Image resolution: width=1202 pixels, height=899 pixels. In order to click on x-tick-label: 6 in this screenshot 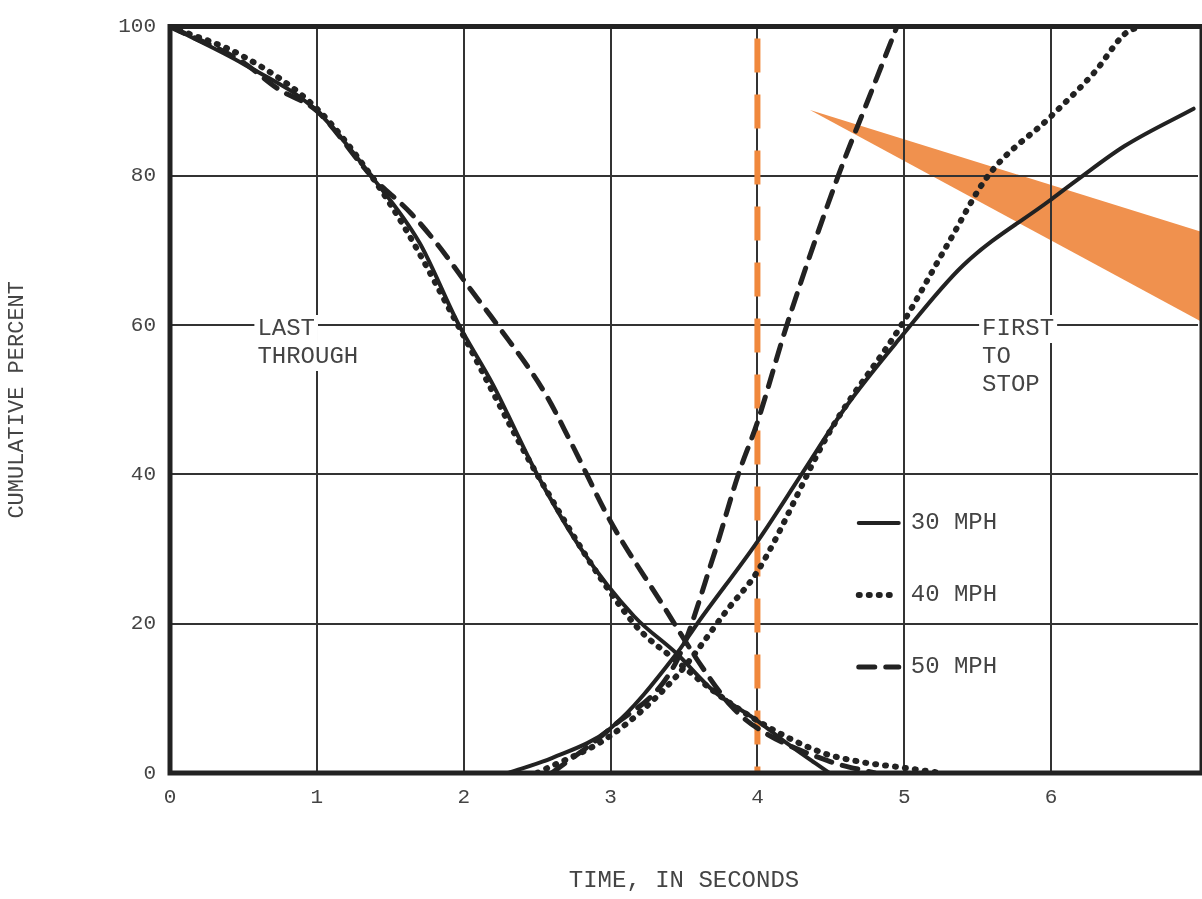, I will do `click(1051, 798)`.